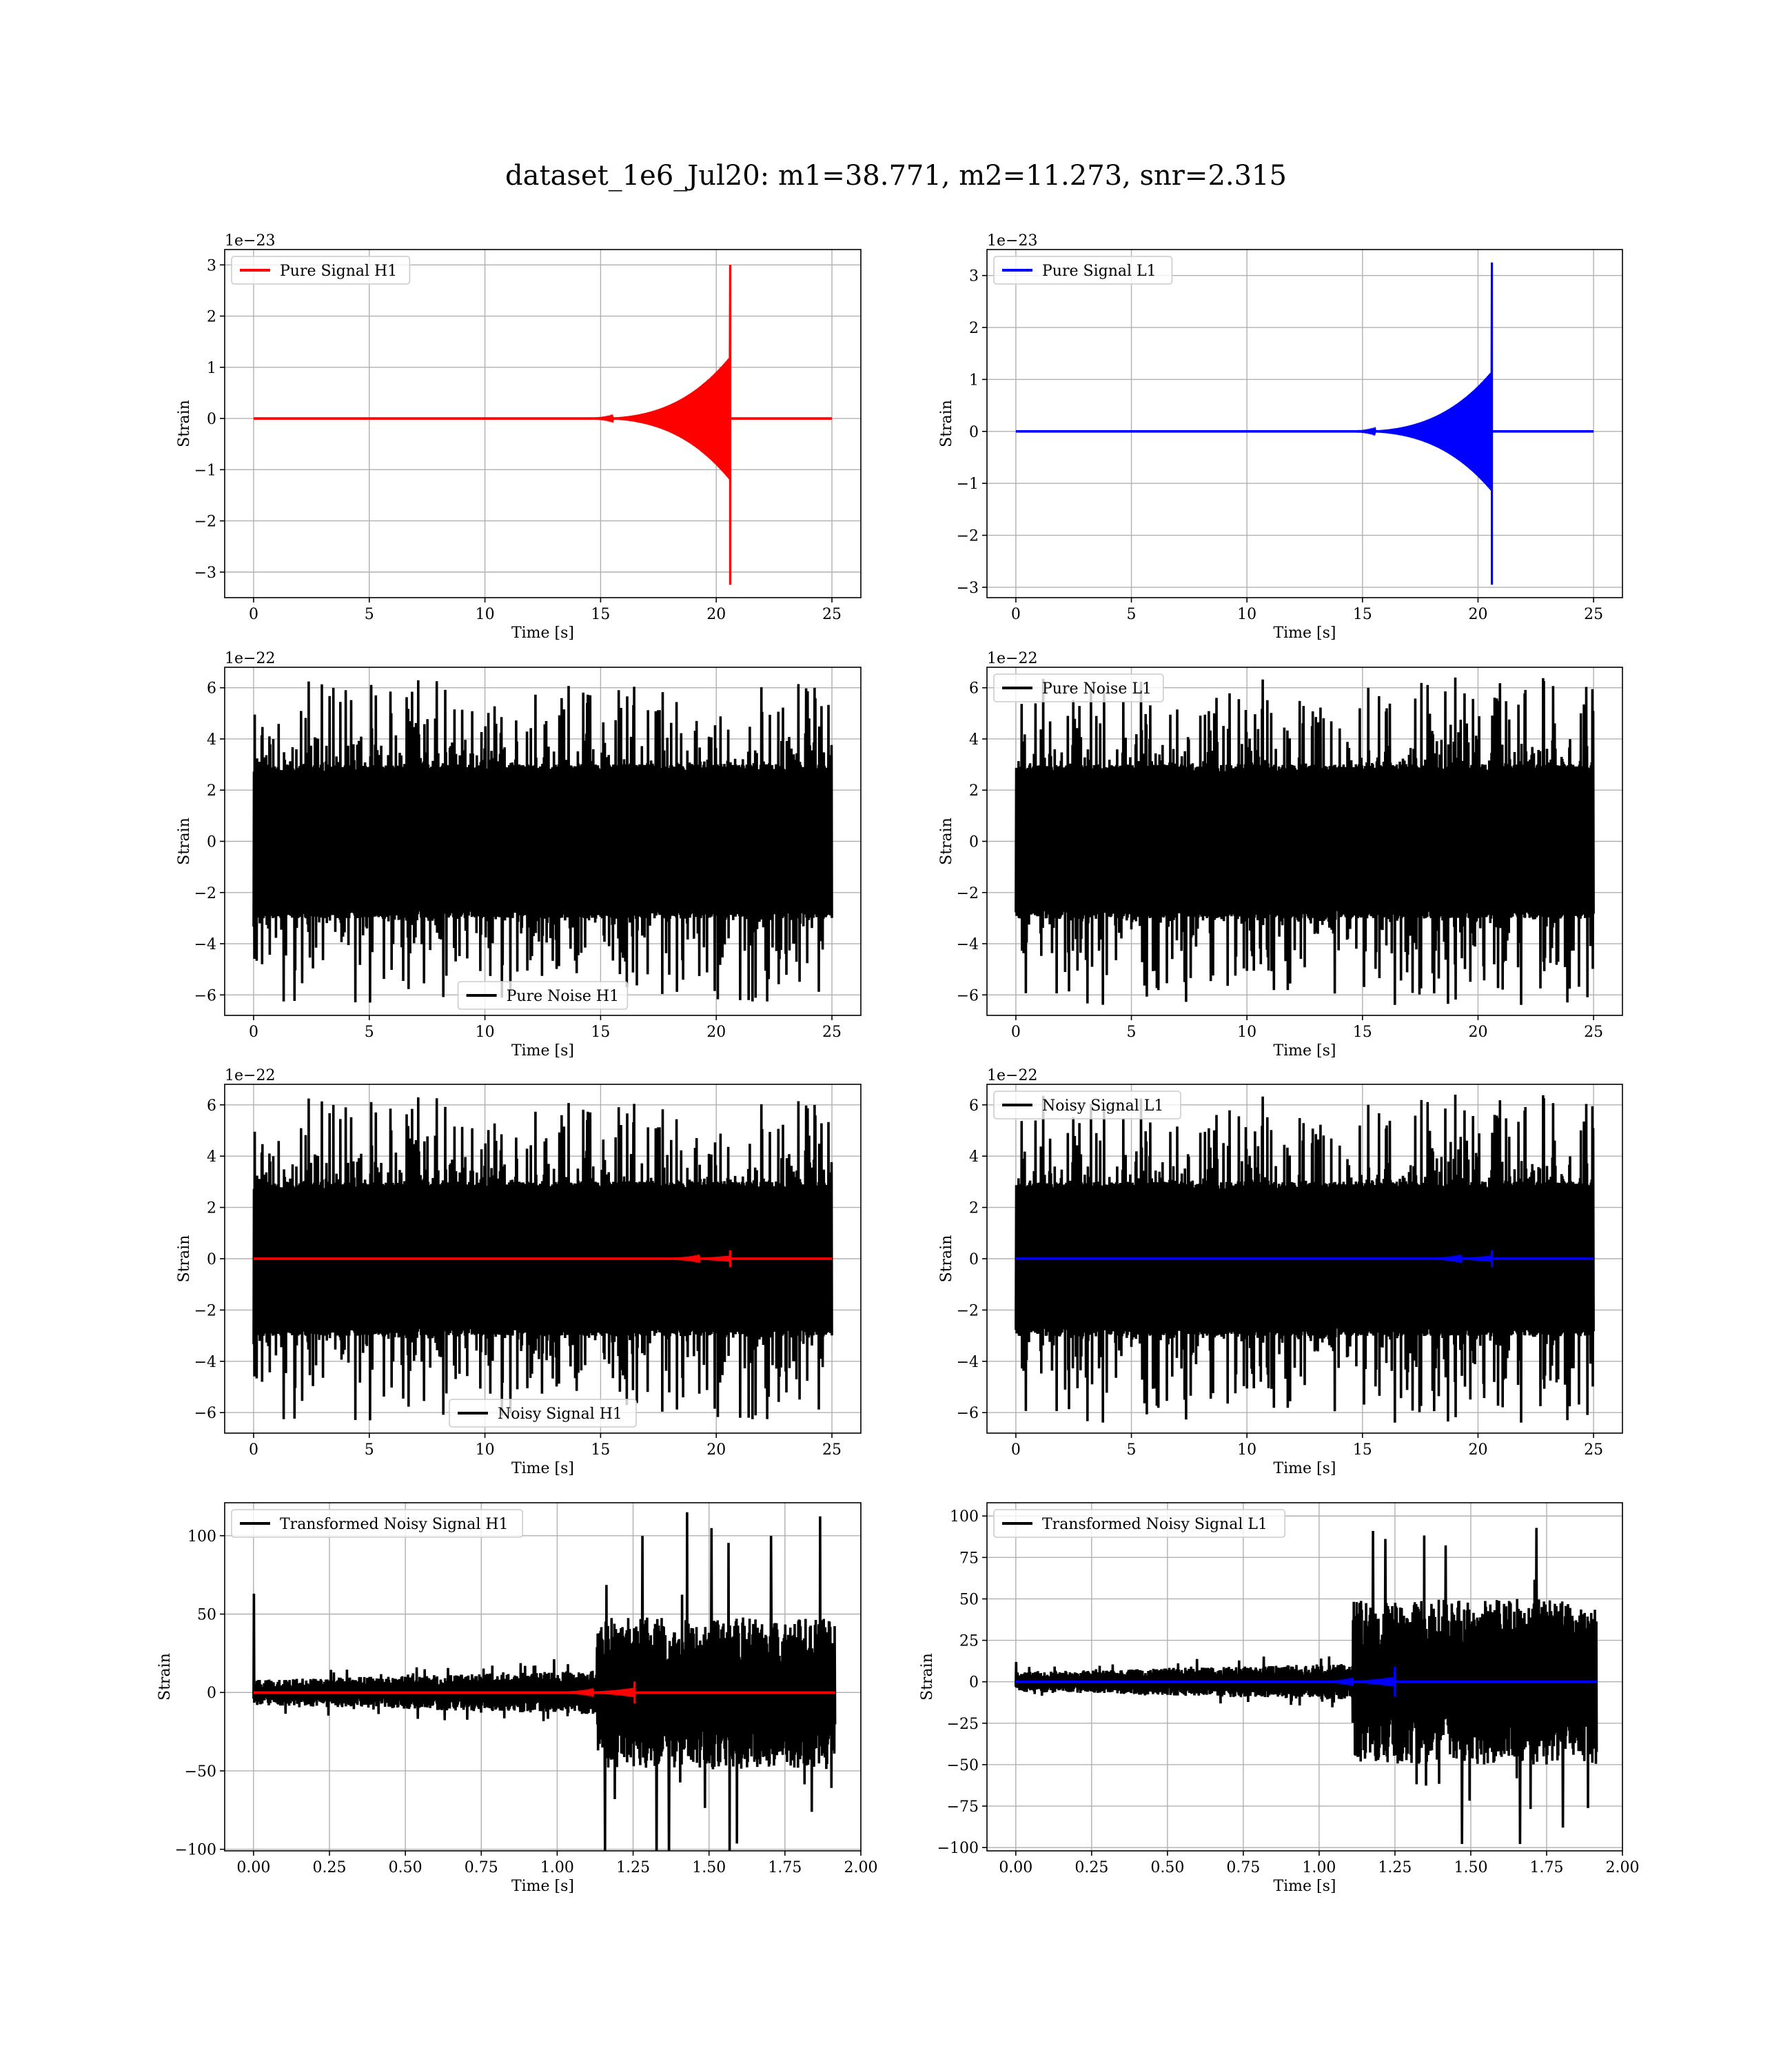 Image resolution: width=1792 pixels, height=2068 pixels. What do you see at coordinates (560, 1414) in the screenshot?
I see `legend-entry: Noisy Signal H1` at bounding box center [560, 1414].